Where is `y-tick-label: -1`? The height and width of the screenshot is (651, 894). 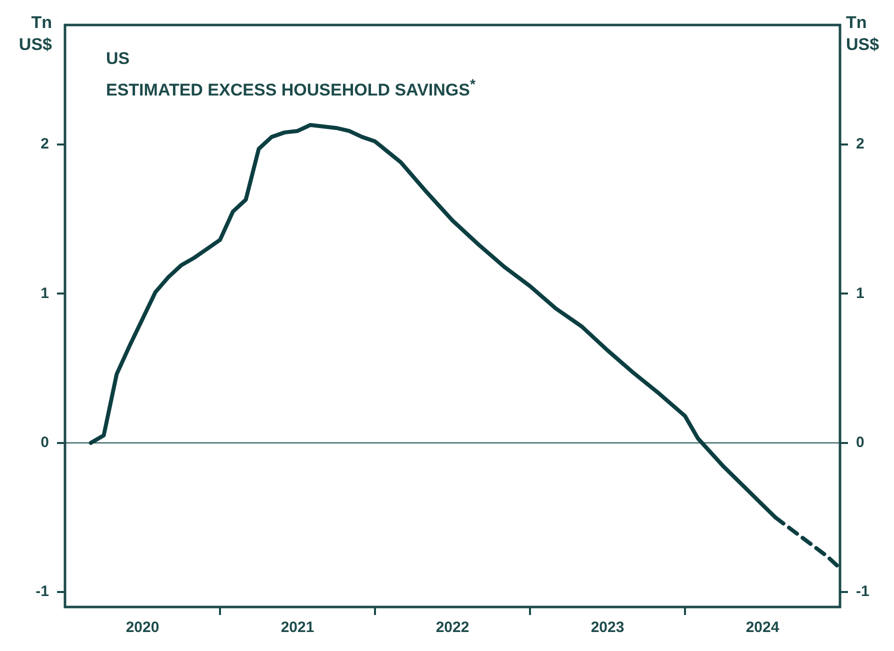
y-tick-label: -1 is located at coordinates (42, 591).